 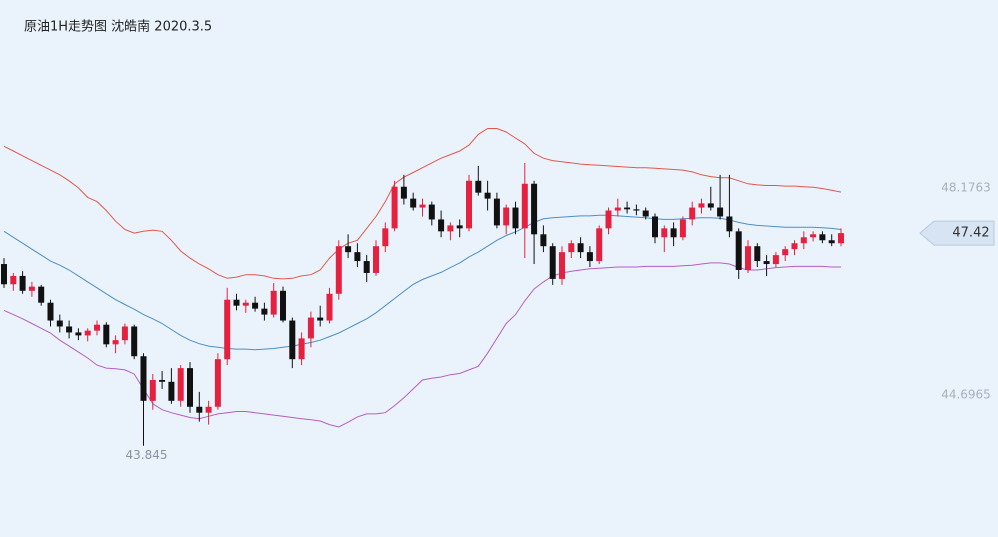 I want to click on y-tick-label: 44.6965, so click(x=966, y=395).